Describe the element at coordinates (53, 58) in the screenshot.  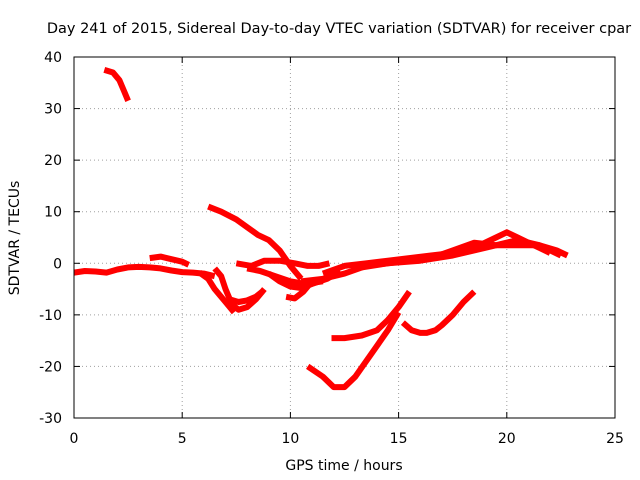
I see `y-tick-label: 40` at that location.